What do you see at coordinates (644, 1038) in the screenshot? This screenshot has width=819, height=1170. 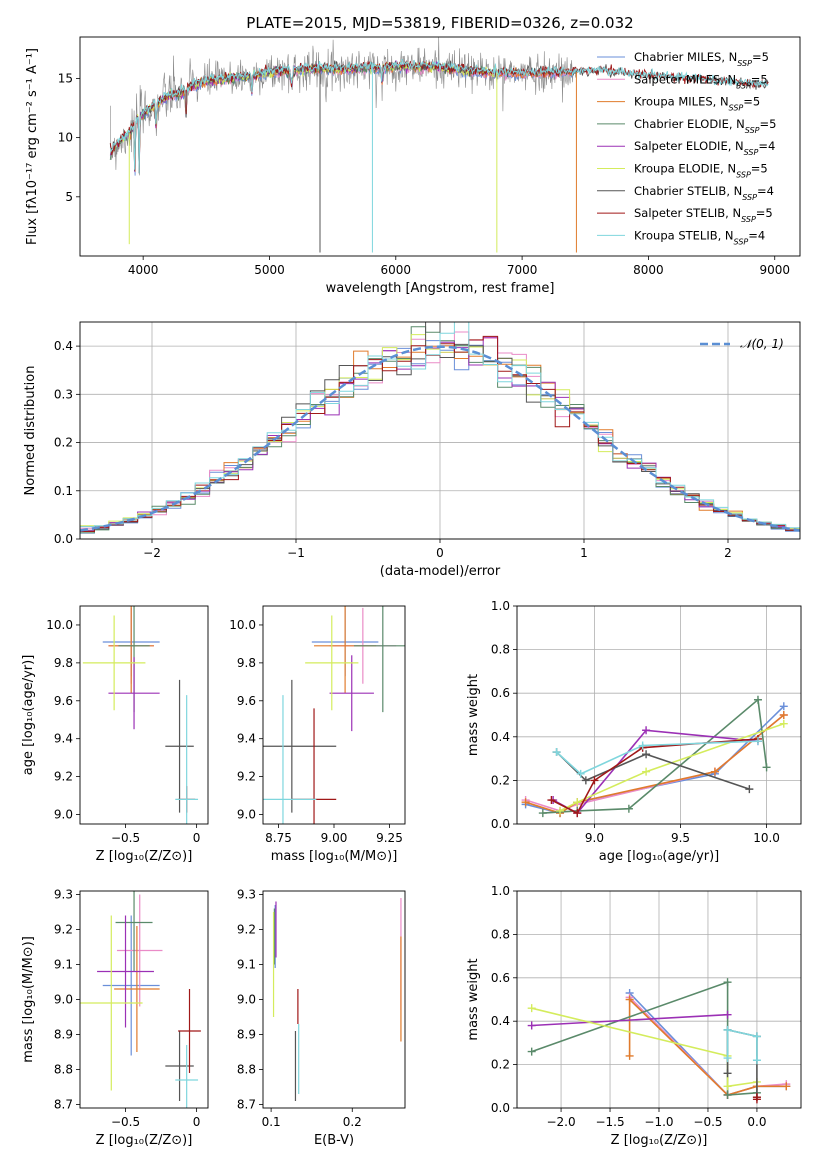 I see `line-chabrier-elodie` at bounding box center [644, 1038].